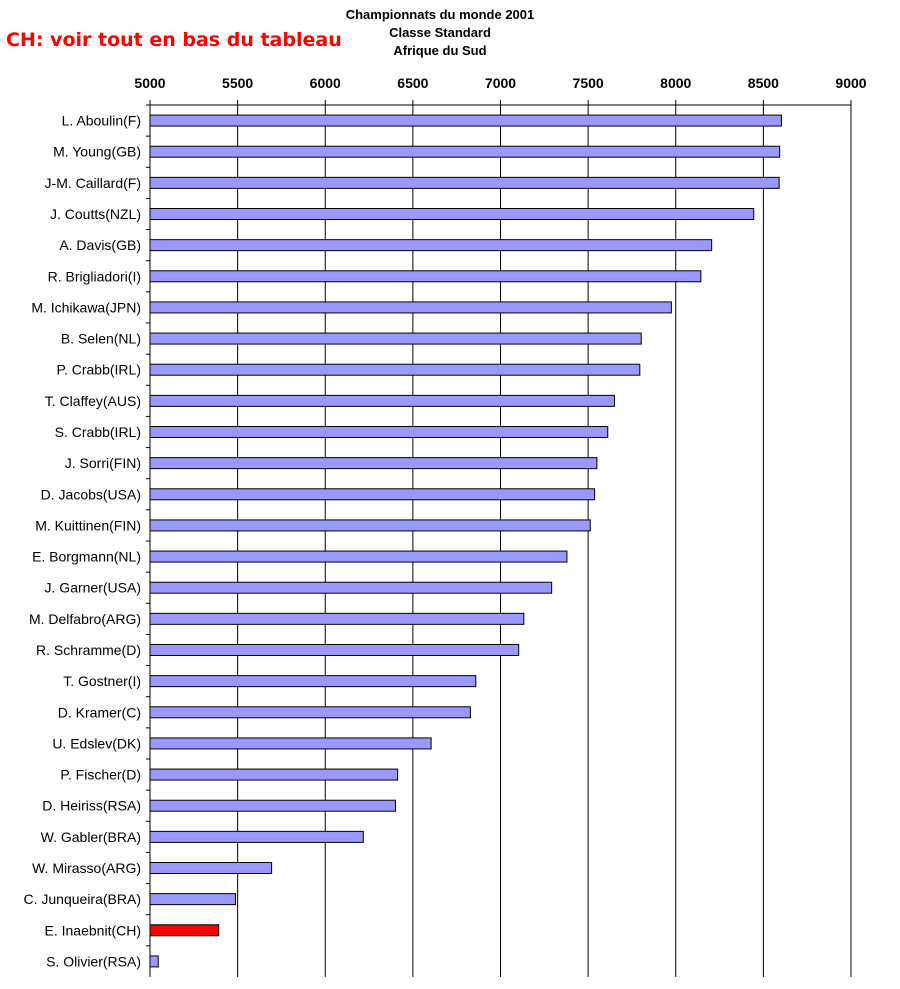  Describe the element at coordinates (98, 370) in the screenshot. I see `category-label: P. Crabb(IRL)` at that location.